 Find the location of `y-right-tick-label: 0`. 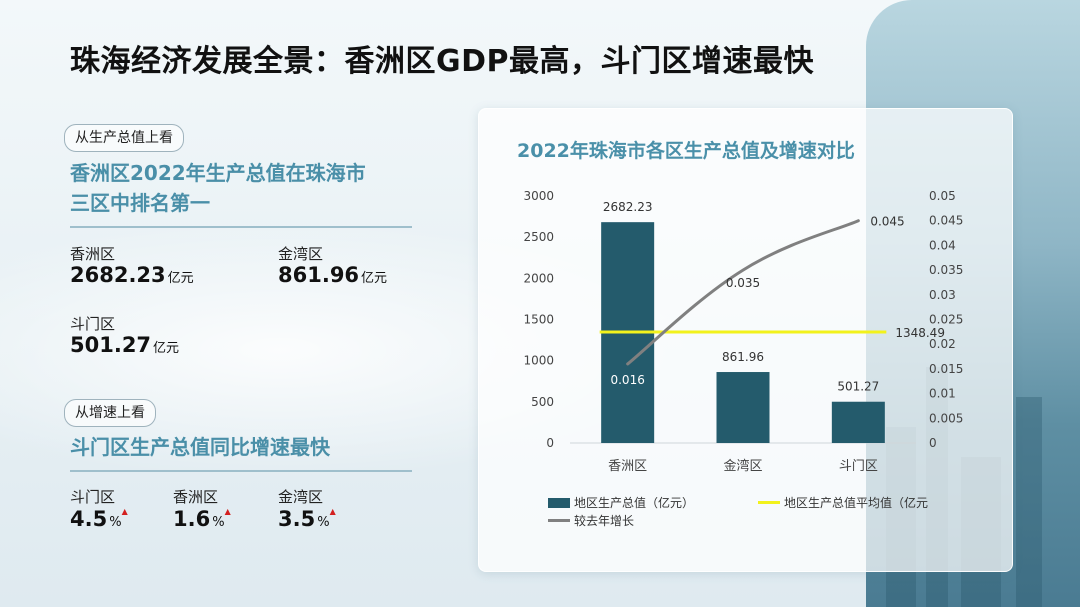

y-right-tick-label: 0 is located at coordinates (933, 443).